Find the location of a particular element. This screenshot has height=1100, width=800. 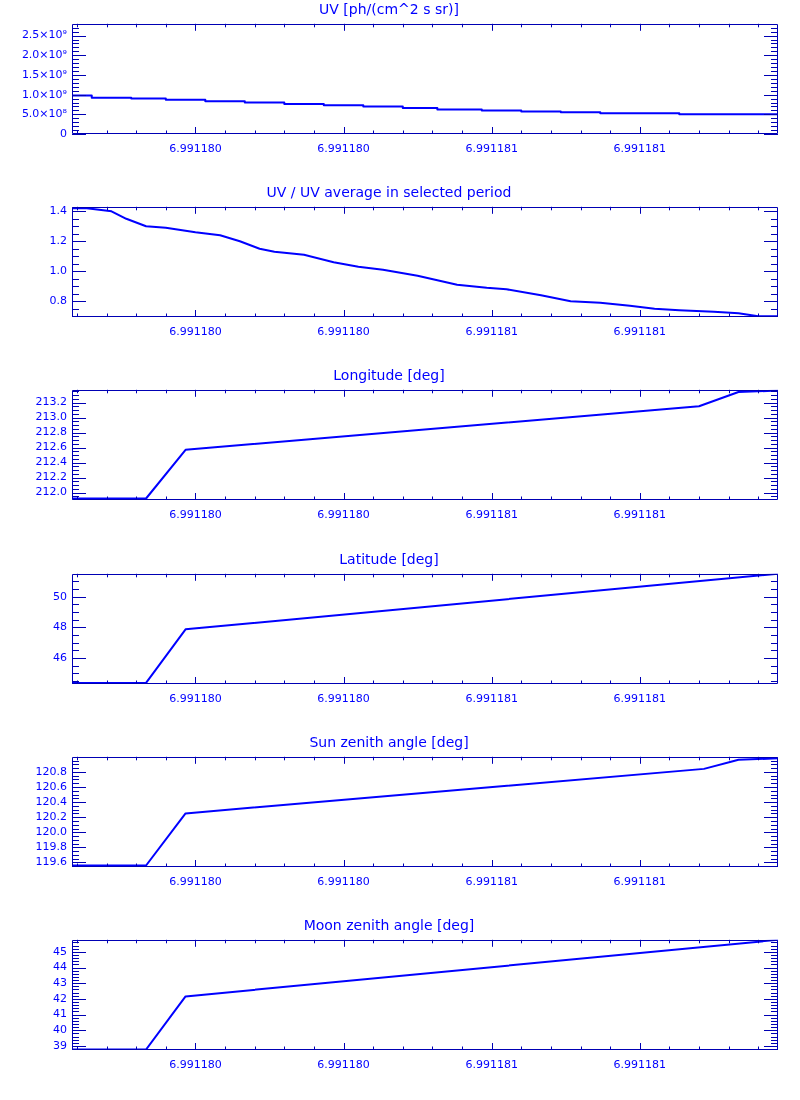

y-tick-label: 213.2 is located at coordinates (51, 402).